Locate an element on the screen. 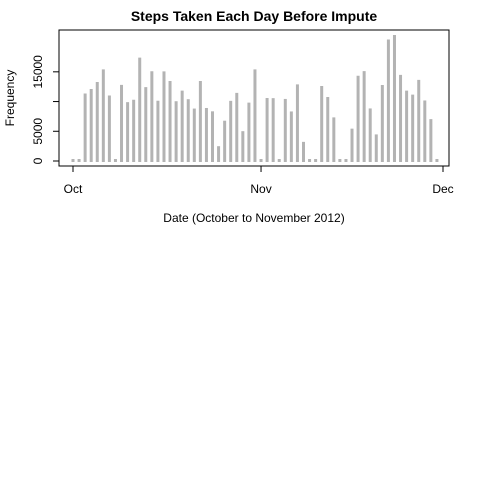 This screenshot has height=480, width=480. chart-title: Steps Taken Each Day Before Impute is located at coordinates (254, 16).